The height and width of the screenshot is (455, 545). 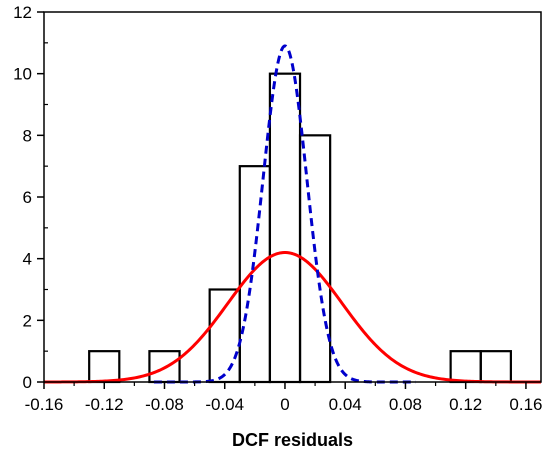 I want to click on x-tick-label: 0.16, so click(x=525, y=404).